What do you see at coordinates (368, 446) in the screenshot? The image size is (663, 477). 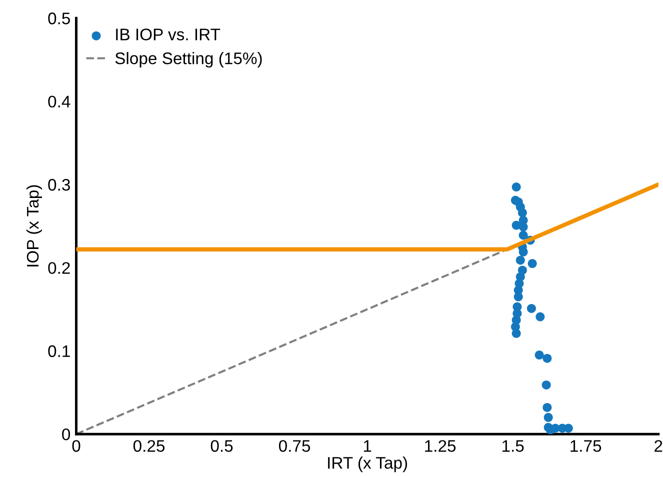 I see `x-tick-label: 1` at bounding box center [368, 446].